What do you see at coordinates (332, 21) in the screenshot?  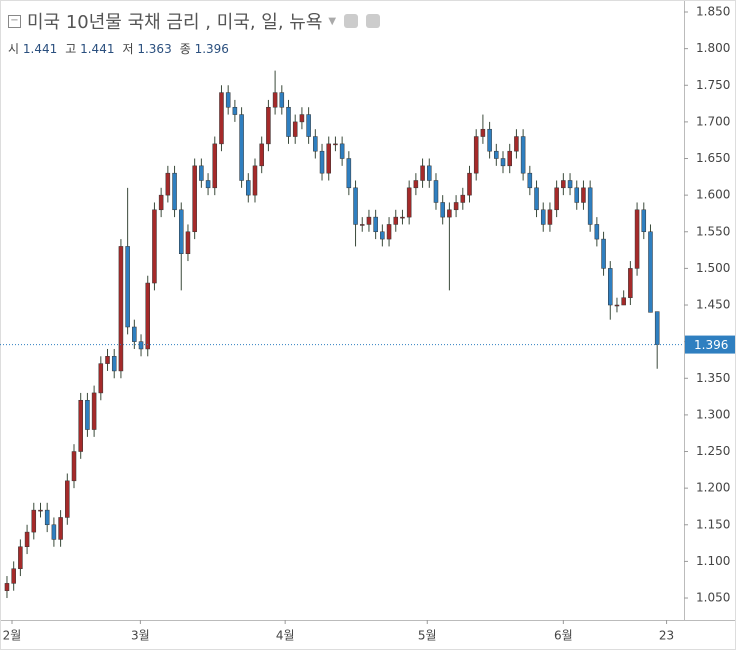 I see `dropdown-arrow: ▼` at bounding box center [332, 21].